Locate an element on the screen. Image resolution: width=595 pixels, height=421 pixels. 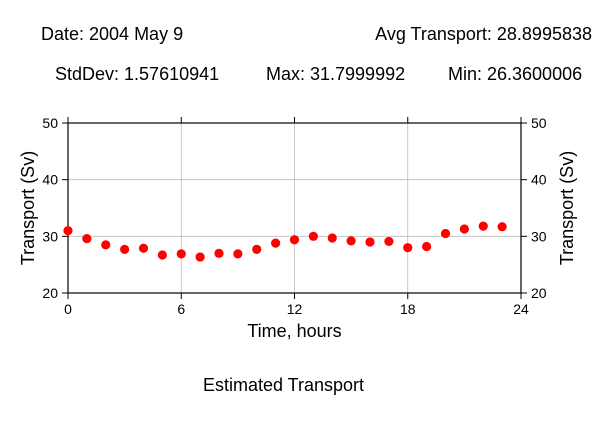
max-label: Max: 31.7999992 is located at coordinates (336, 74).